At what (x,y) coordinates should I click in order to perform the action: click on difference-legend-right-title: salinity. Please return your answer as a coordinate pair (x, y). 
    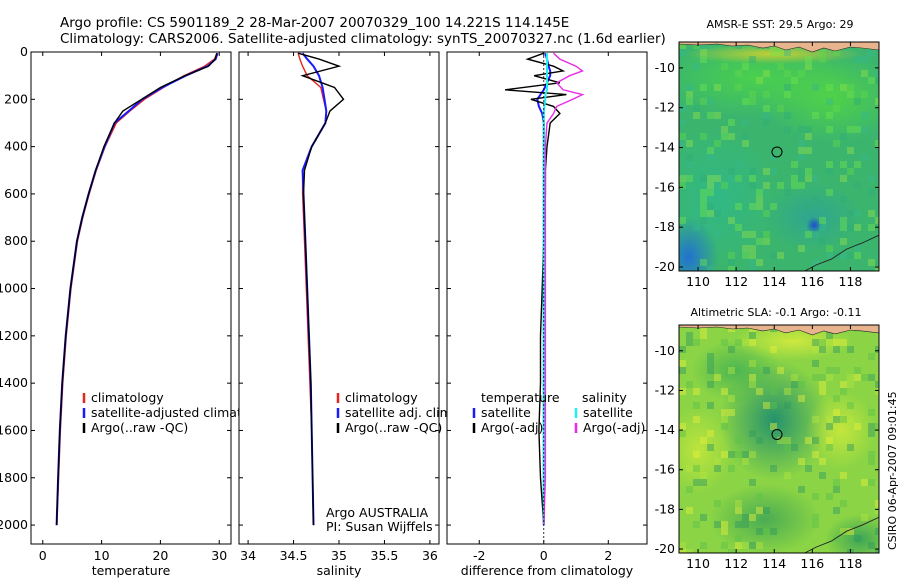
    Looking at the image, I should click on (604, 397).